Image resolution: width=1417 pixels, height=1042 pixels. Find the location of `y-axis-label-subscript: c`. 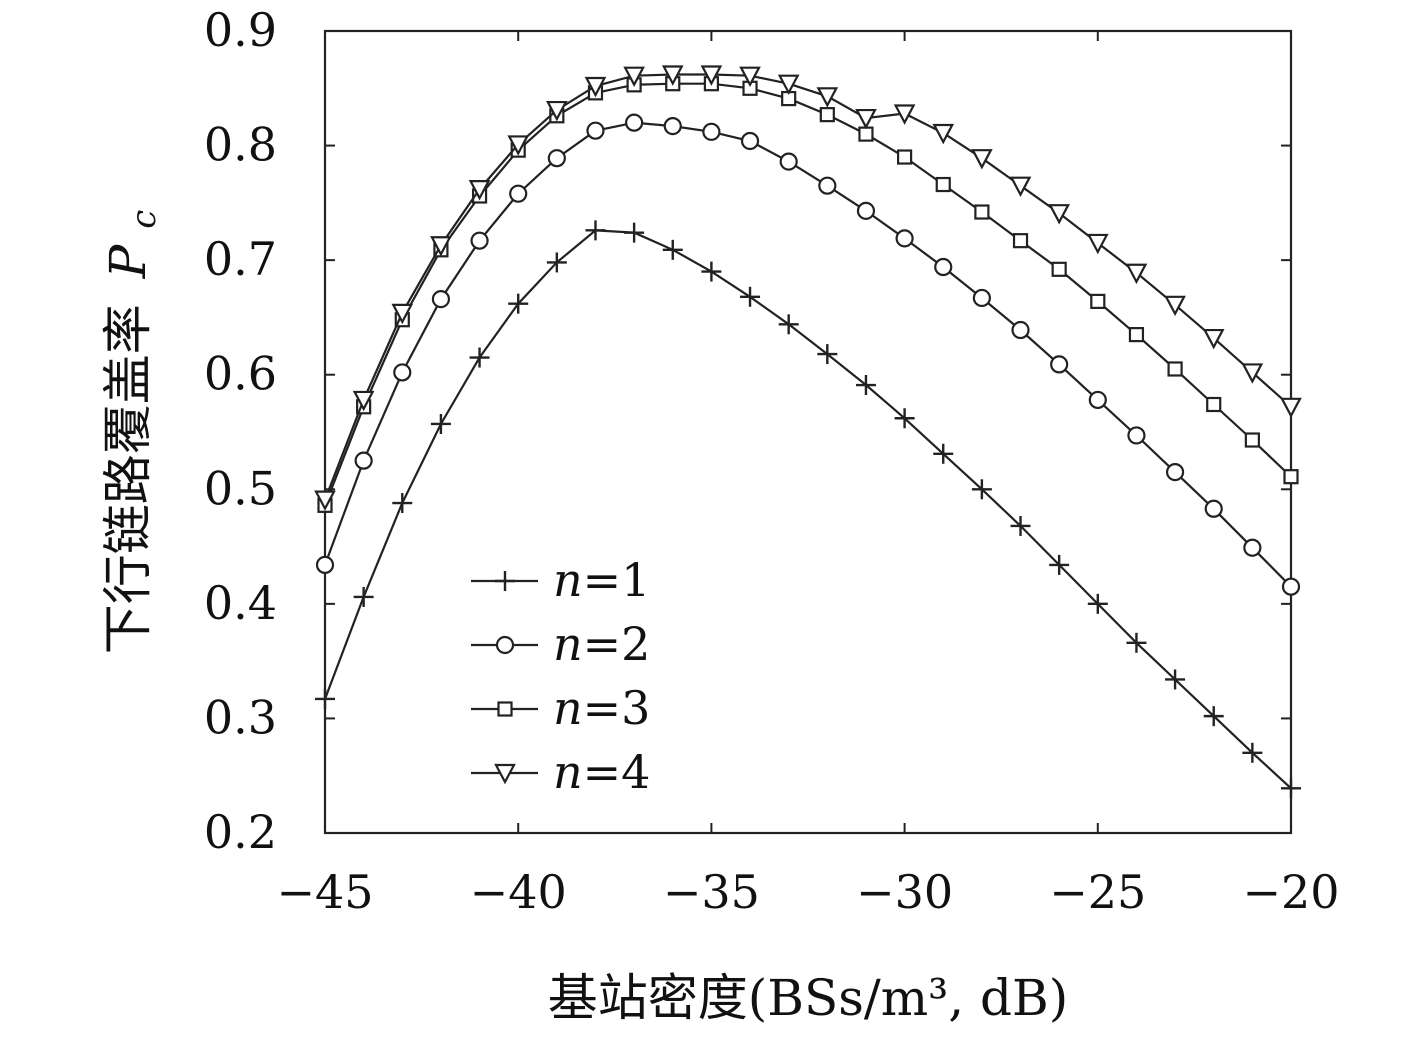

y-axis-label-subscript: c is located at coordinates (144, 219).